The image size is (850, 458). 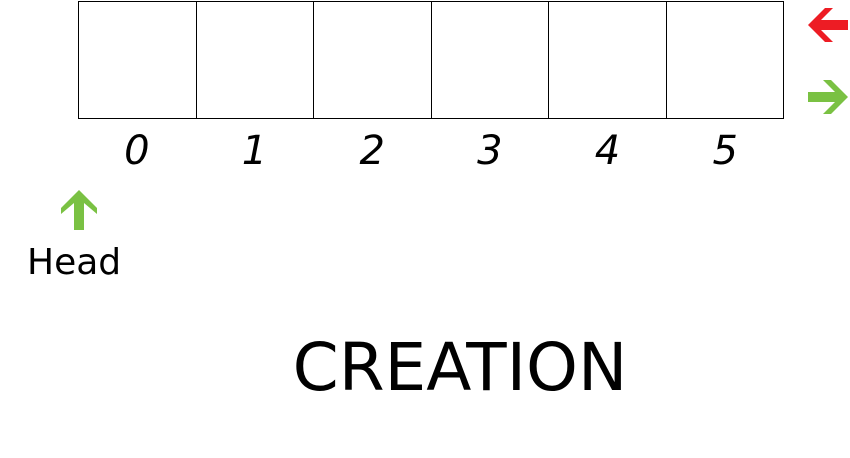 What do you see at coordinates (137, 151) in the screenshot?
I see `array-index-0: 0` at bounding box center [137, 151].